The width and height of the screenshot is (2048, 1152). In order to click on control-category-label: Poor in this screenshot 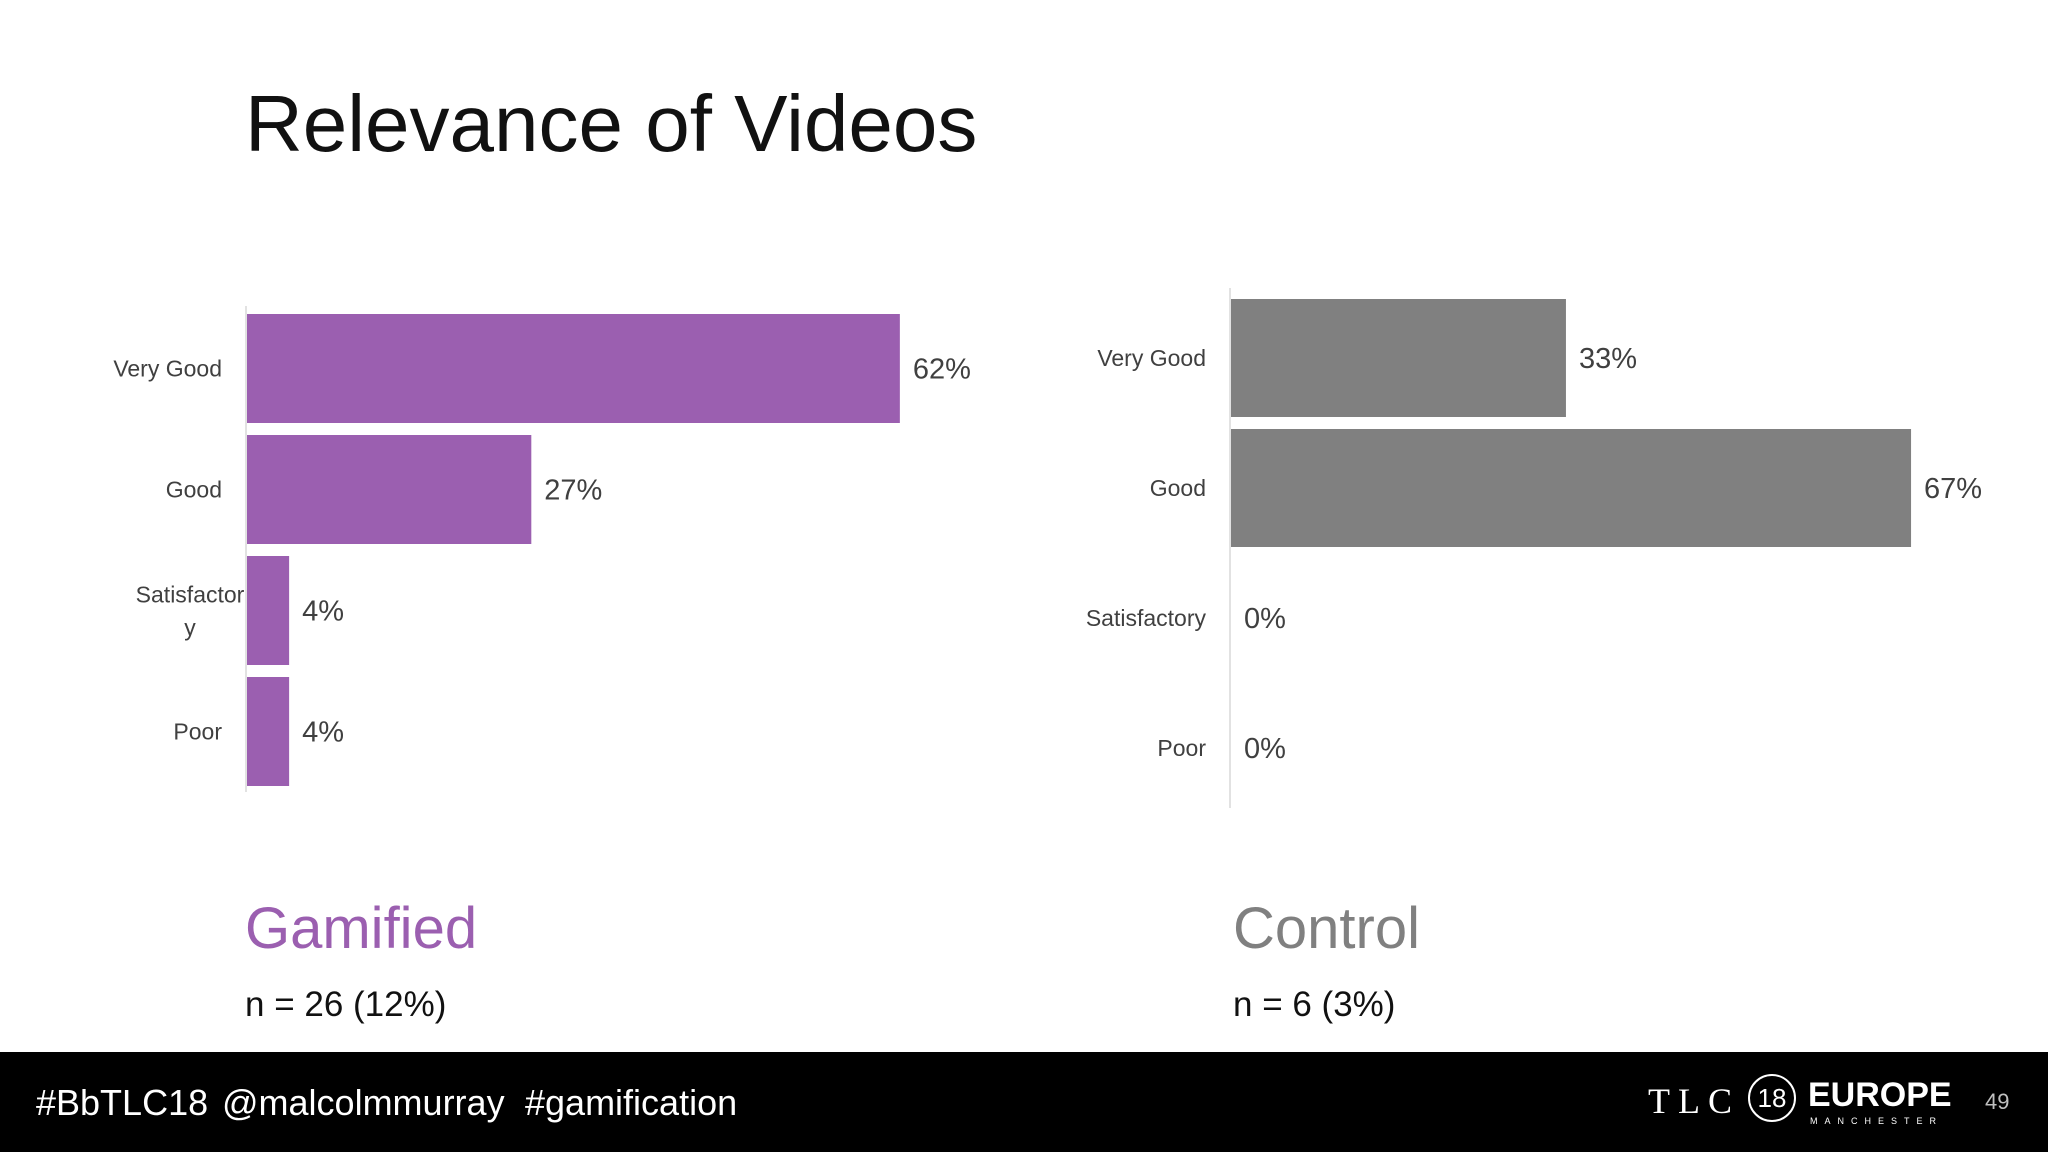, I will do `click(1181, 748)`.